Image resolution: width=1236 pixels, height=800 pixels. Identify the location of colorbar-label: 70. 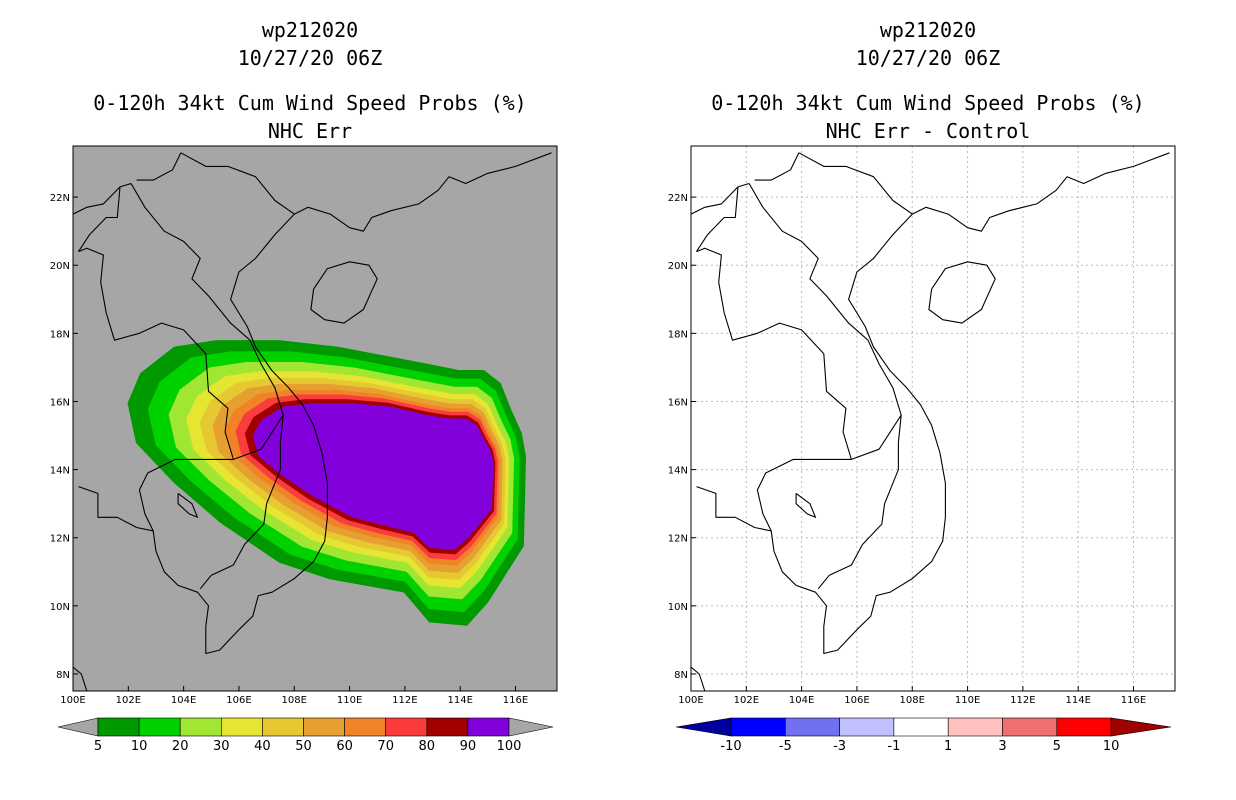
(385, 746).